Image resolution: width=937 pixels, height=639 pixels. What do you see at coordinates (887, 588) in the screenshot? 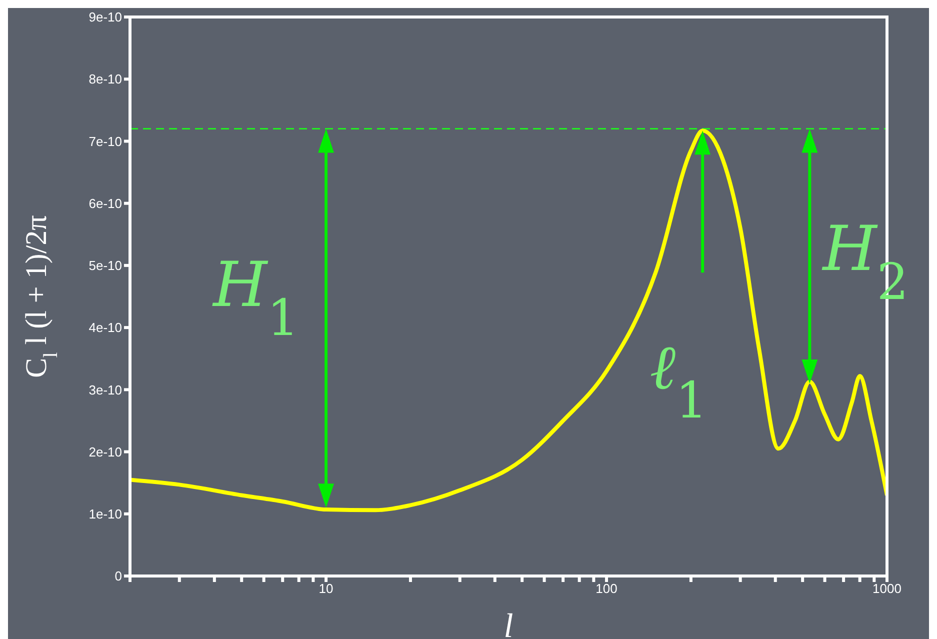
I see `x-tick-label: 1000` at bounding box center [887, 588].